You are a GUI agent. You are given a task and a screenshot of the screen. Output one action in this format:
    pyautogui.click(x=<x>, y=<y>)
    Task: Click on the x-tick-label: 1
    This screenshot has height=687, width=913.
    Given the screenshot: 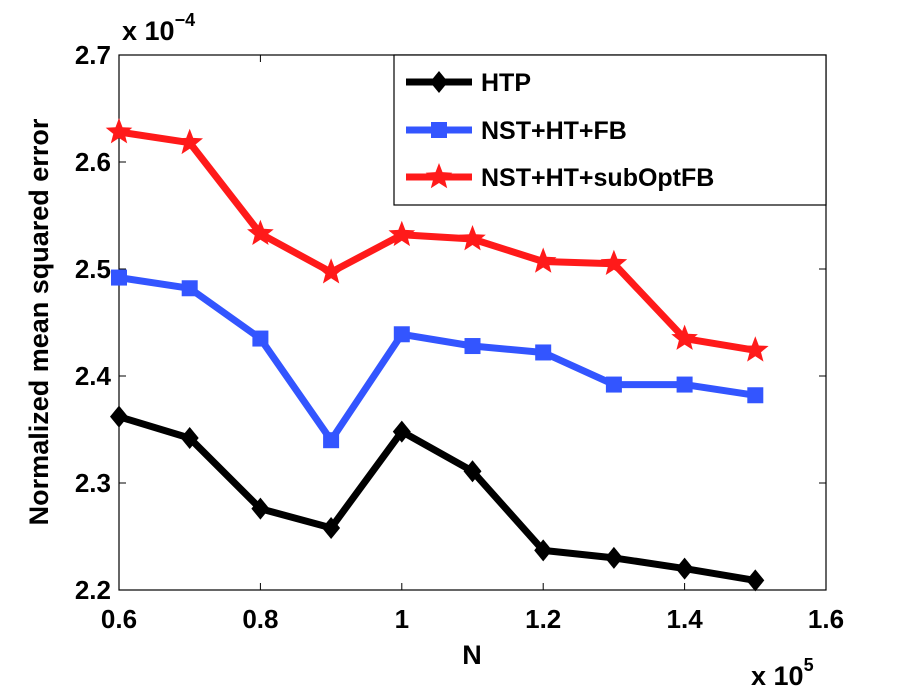 What is the action you would take?
    pyautogui.click(x=402, y=619)
    